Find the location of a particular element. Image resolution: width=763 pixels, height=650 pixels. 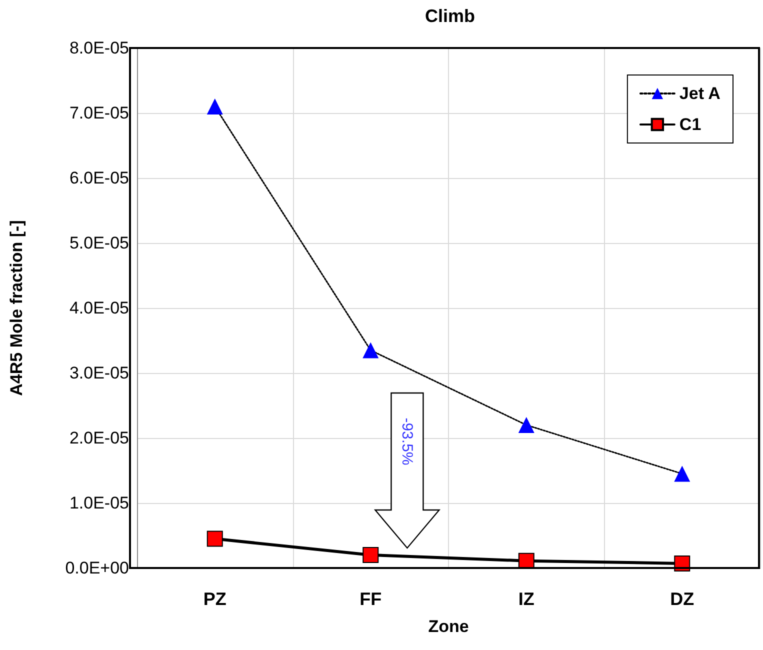

x-axis-title: Zone is located at coordinates (448, 626).